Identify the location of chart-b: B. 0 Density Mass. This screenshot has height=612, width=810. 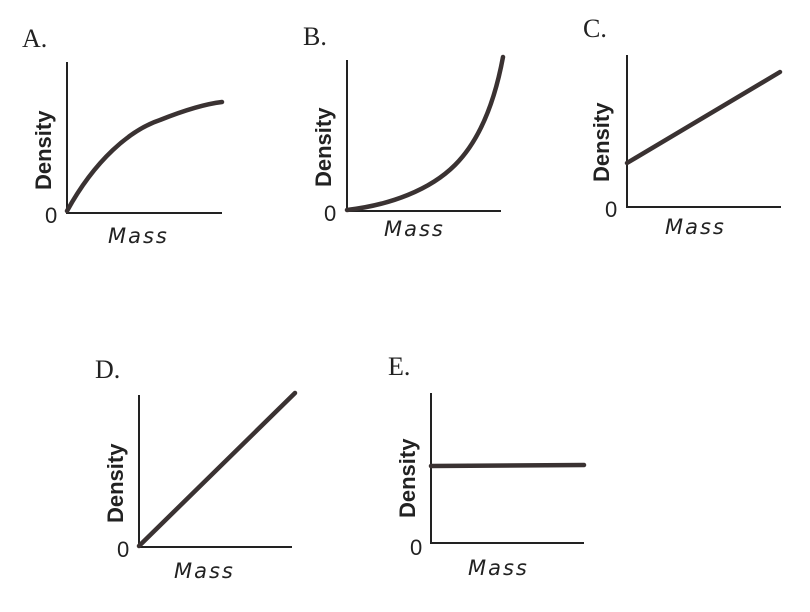
(404, 131).